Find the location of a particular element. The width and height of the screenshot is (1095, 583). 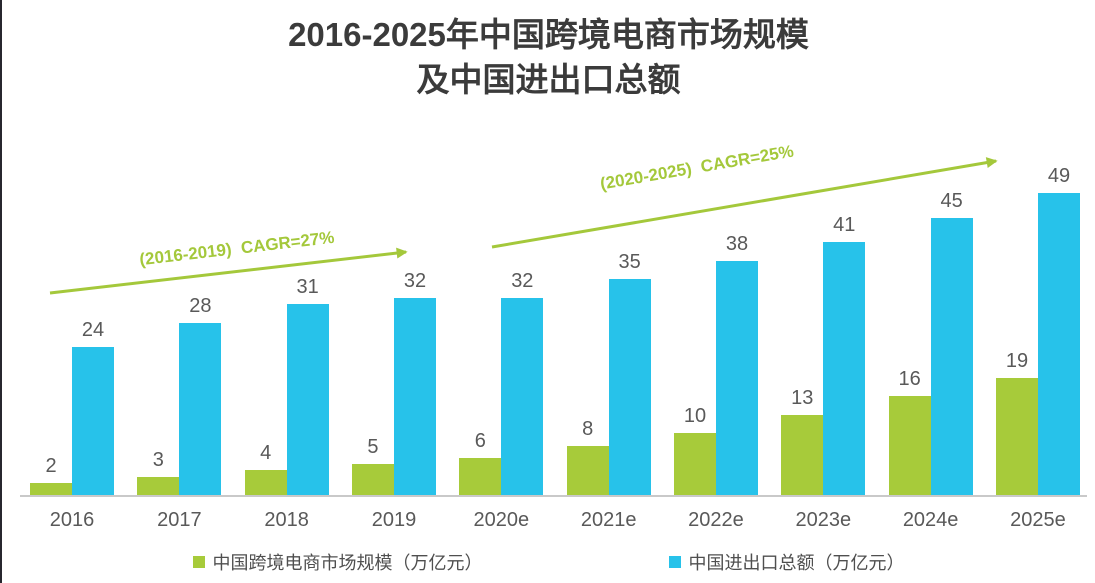

bar-col: 38 is located at coordinates (736, 322).